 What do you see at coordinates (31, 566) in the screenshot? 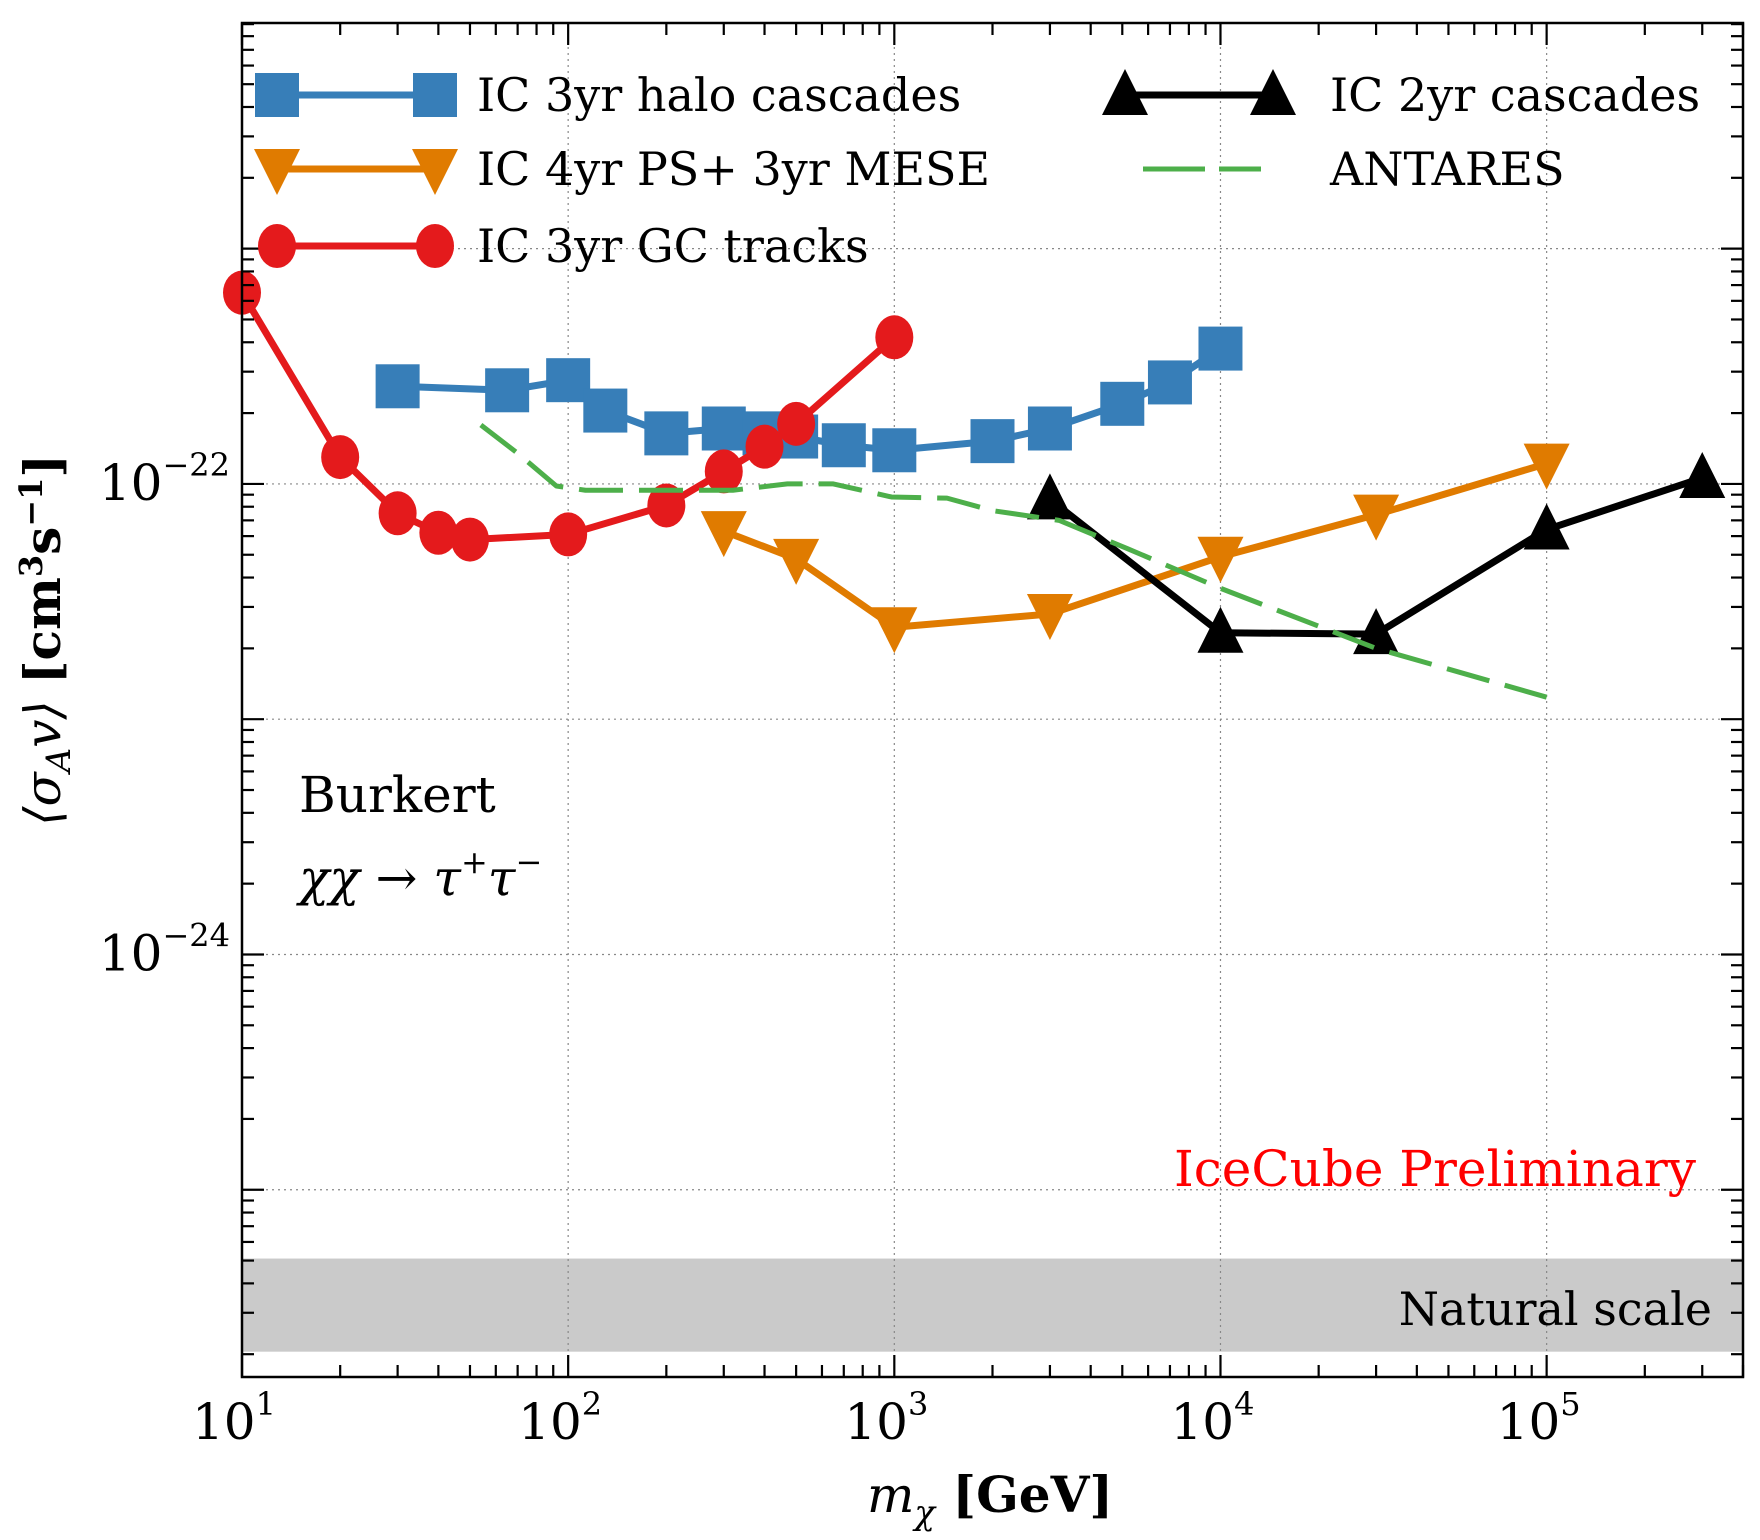
I see `y-axis-title-sup1: 3` at bounding box center [31, 566].